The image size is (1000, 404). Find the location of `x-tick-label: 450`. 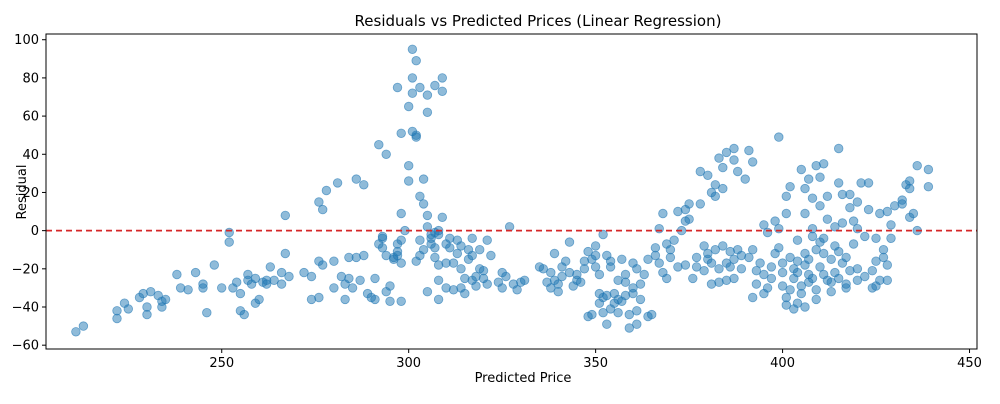

x-tick-label: 450 is located at coordinates (969, 363).